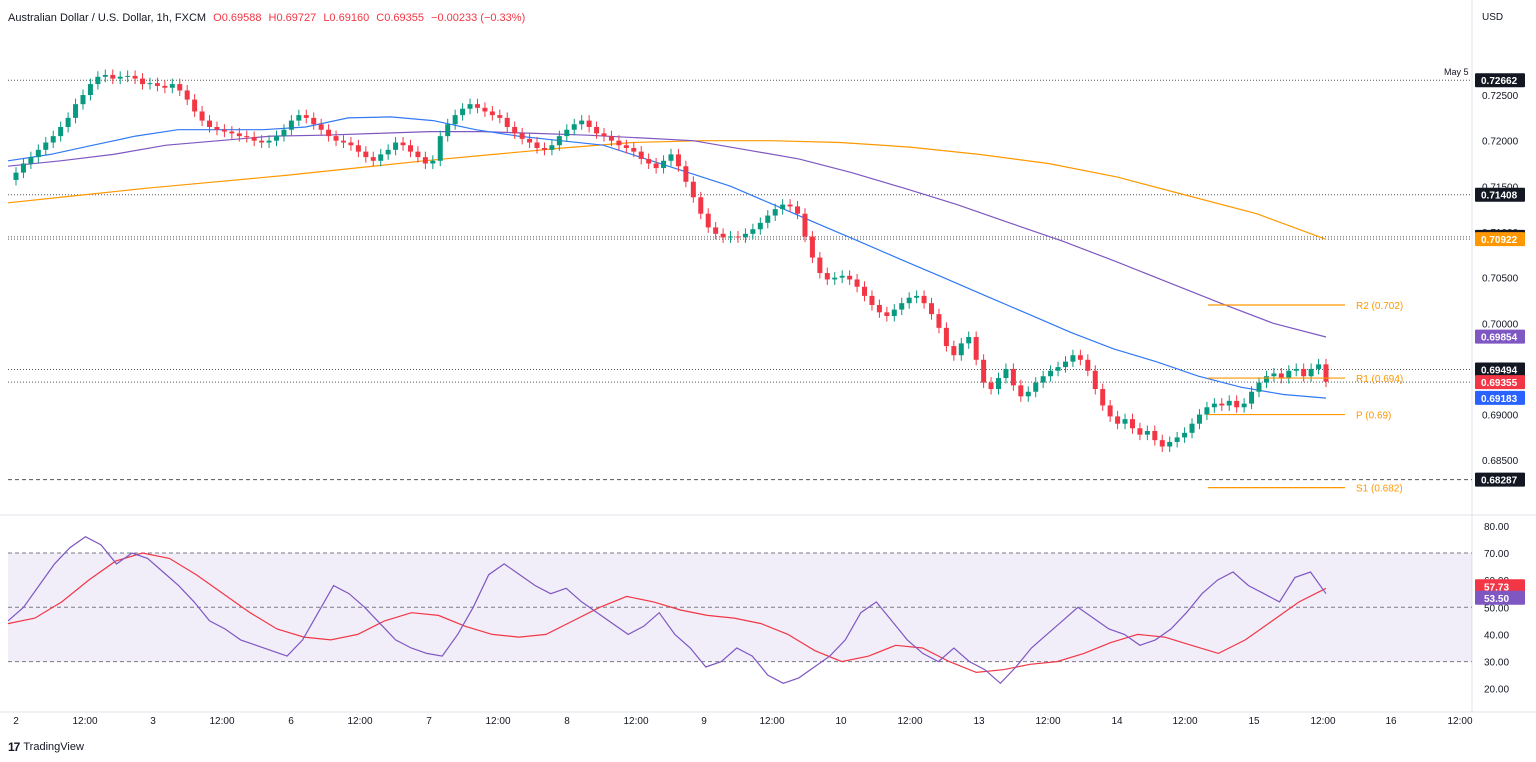 Image resolution: width=1536 pixels, height=762 pixels. What do you see at coordinates (1496, 527) in the screenshot?
I see `rsi-tick-label: 80.00` at bounding box center [1496, 527].